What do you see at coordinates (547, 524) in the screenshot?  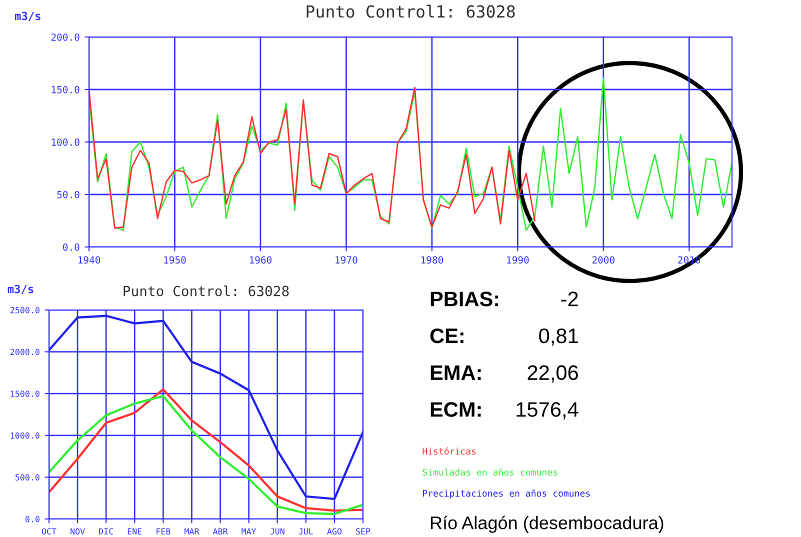 I see `text: Río Alagón (desembocadura)` at bounding box center [547, 524].